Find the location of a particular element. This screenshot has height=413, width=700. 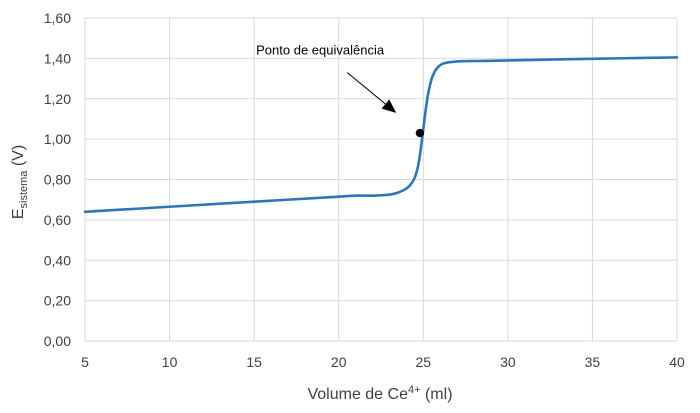

x-axis-label-unit: (ml) is located at coordinates (437, 394).